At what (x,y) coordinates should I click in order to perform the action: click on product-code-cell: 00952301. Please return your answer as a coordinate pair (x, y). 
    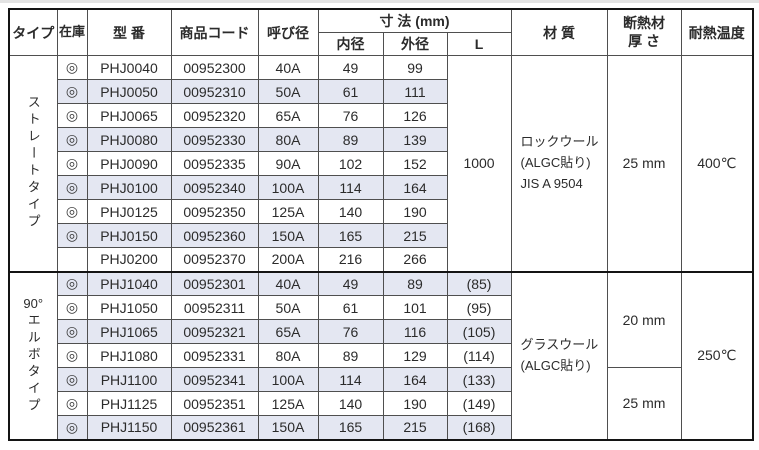
    Looking at the image, I should click on (214, 283).